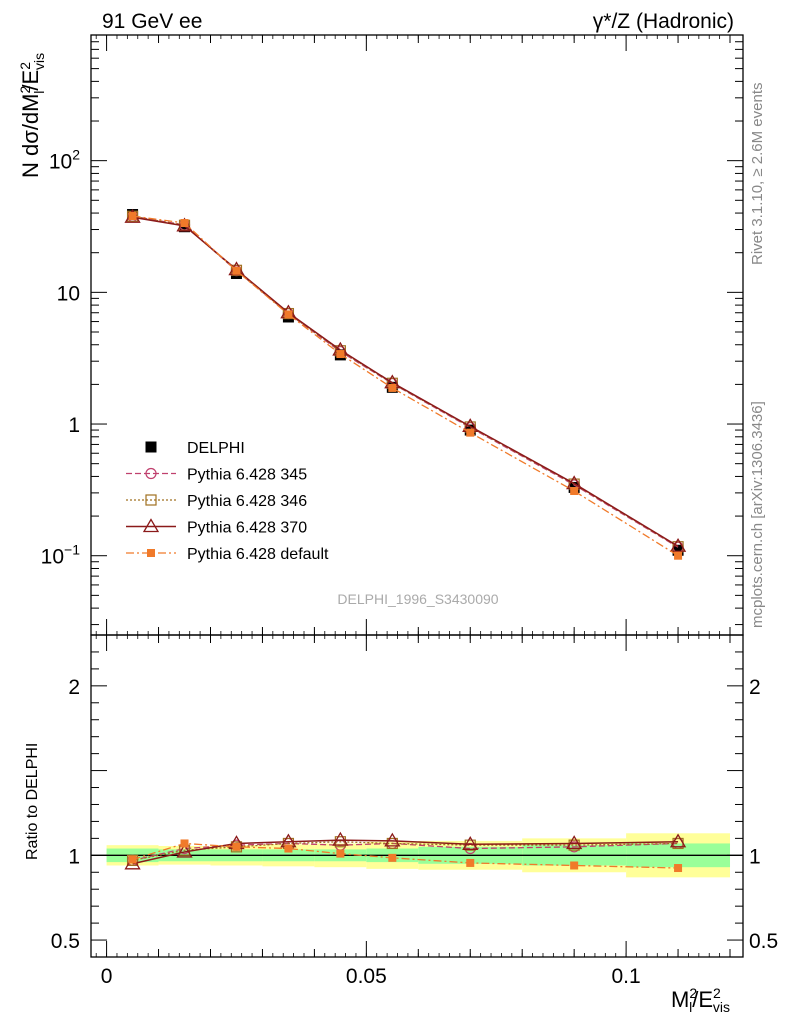  I want to click on y-tick-label: 10⁻¹, so click(61, 555).